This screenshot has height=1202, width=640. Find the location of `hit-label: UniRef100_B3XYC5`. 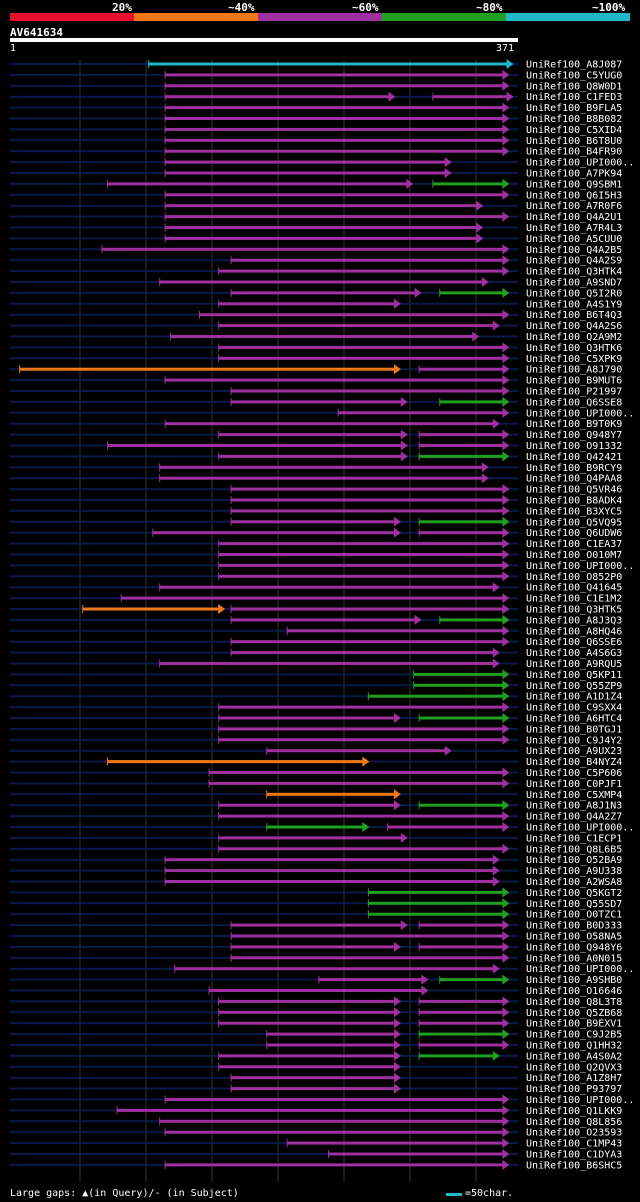

hit-label: UniRef100_B3XYC5 is located at coordinates (574, 511).